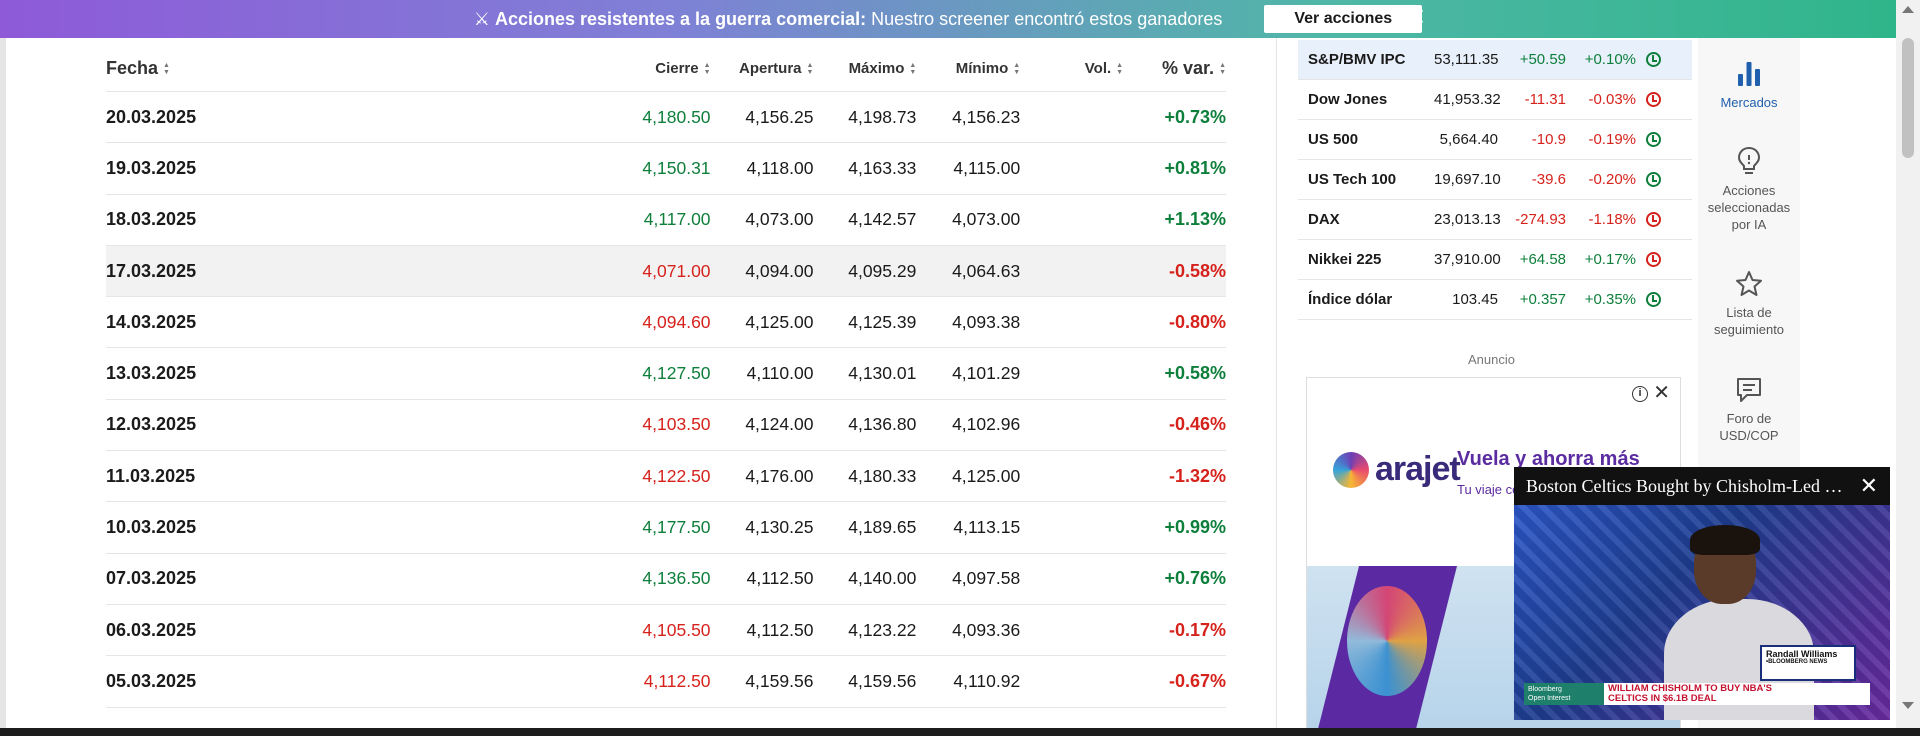  What do you see at coordinates (1612, 219) in the screenshot?
I see `index-change-percent: -1.18%` at bounding box center [1612, 219].